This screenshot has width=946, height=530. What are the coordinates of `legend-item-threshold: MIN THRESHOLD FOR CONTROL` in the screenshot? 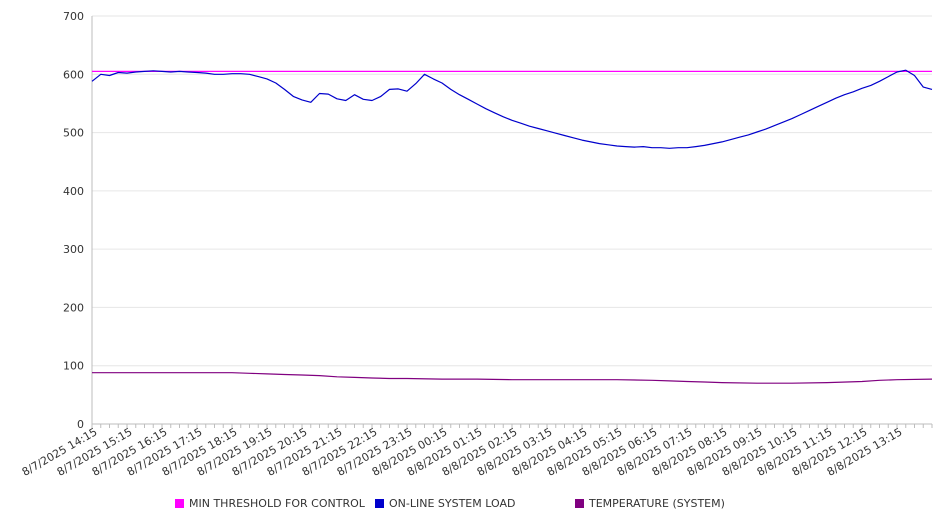 It's located at (270, 503).